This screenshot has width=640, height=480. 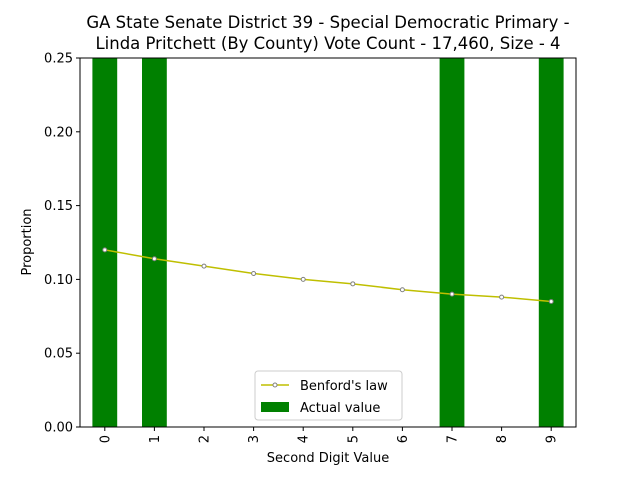 I want to click on legend: Benford's law Actual value, so click(x=328, y=395).